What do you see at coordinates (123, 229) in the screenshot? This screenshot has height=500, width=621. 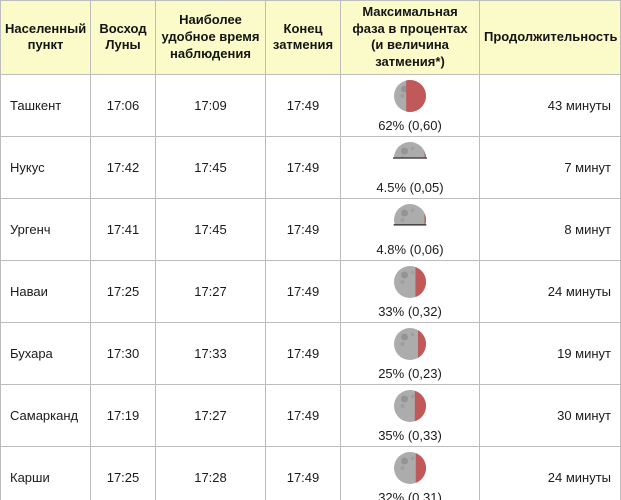 I see `moonrise-cell: 17:41` at bounding box center [123, 229].